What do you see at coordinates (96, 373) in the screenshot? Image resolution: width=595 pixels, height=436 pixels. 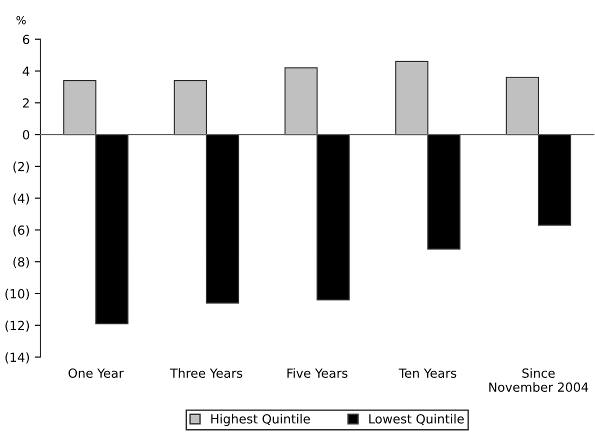 I see `x-tick-label: One Year` at bounding box center [96, 373].